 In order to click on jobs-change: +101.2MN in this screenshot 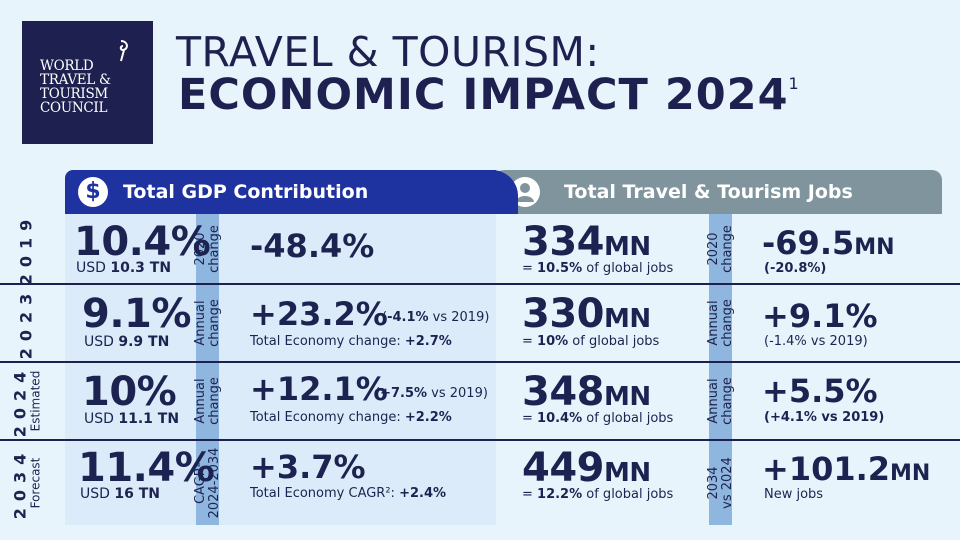, I will do `click(846, 469)`.